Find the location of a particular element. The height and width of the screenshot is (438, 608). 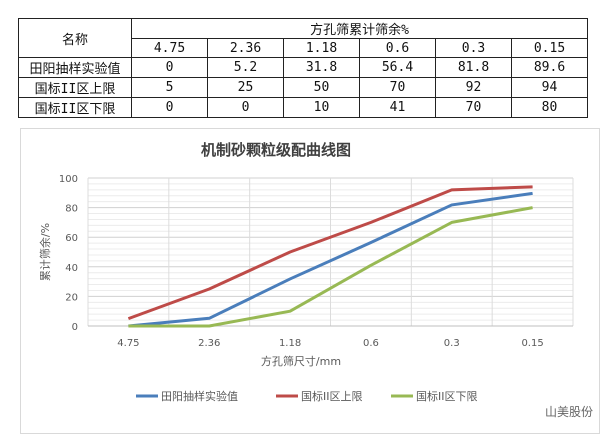

y-axis-label: 累计筛余/% is located at coordinates (45, 252).